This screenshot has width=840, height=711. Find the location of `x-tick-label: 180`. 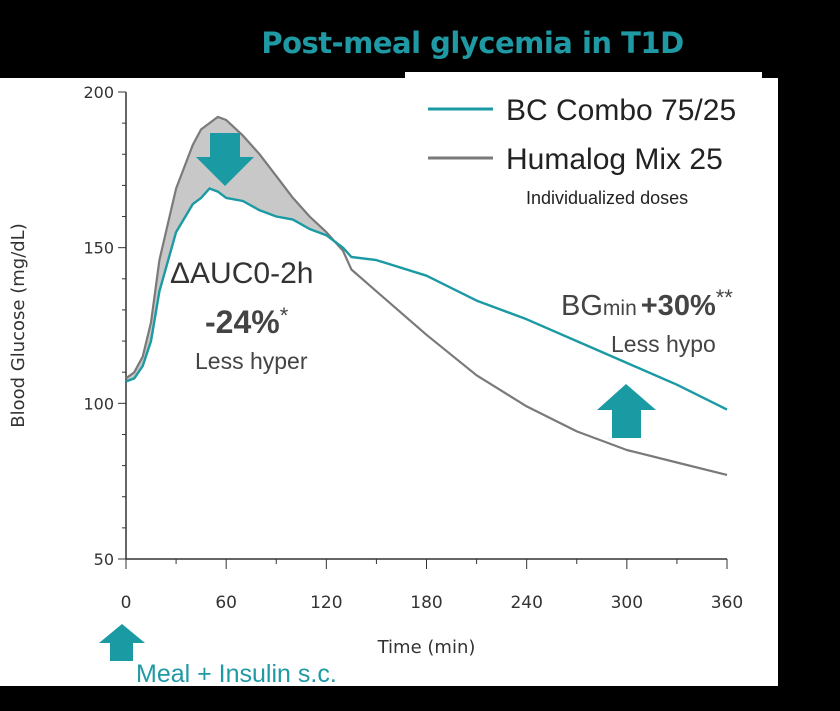

x-tick-label: 180 is located at coordinates (426, 603).